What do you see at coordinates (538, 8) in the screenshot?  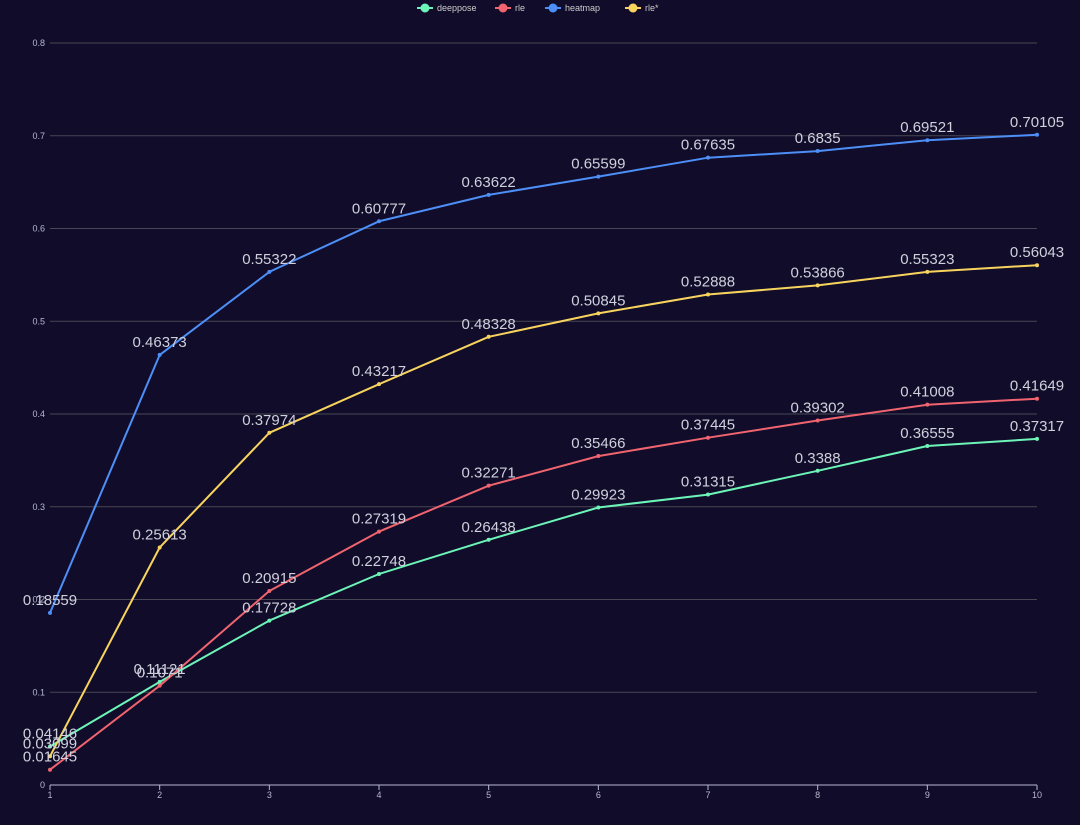 I see `legend: deeppose rle heatmap rle*` at bounding box center [538, 8].